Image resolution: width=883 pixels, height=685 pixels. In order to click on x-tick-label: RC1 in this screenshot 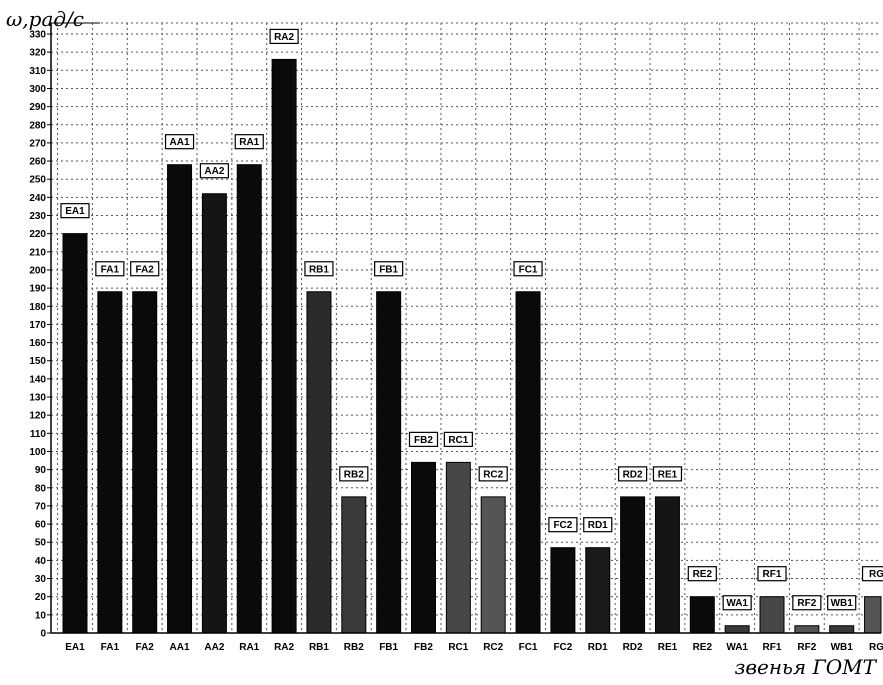, I will do `click(458, 647)`.